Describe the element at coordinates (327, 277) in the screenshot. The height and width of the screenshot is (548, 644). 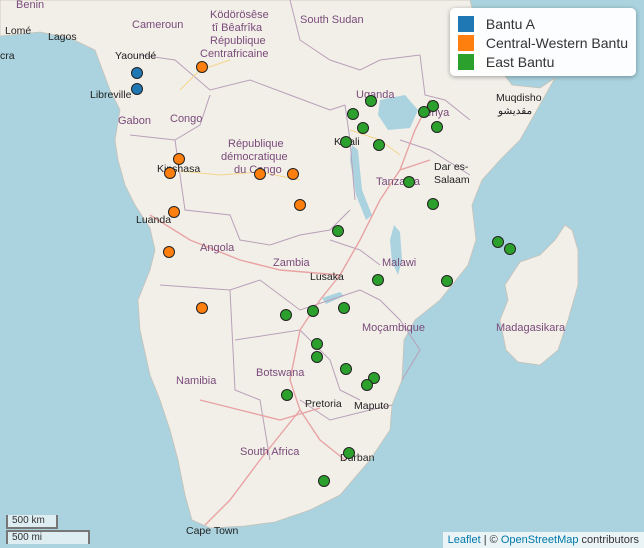
I see `label-lusaka: Lusaka` at that location.